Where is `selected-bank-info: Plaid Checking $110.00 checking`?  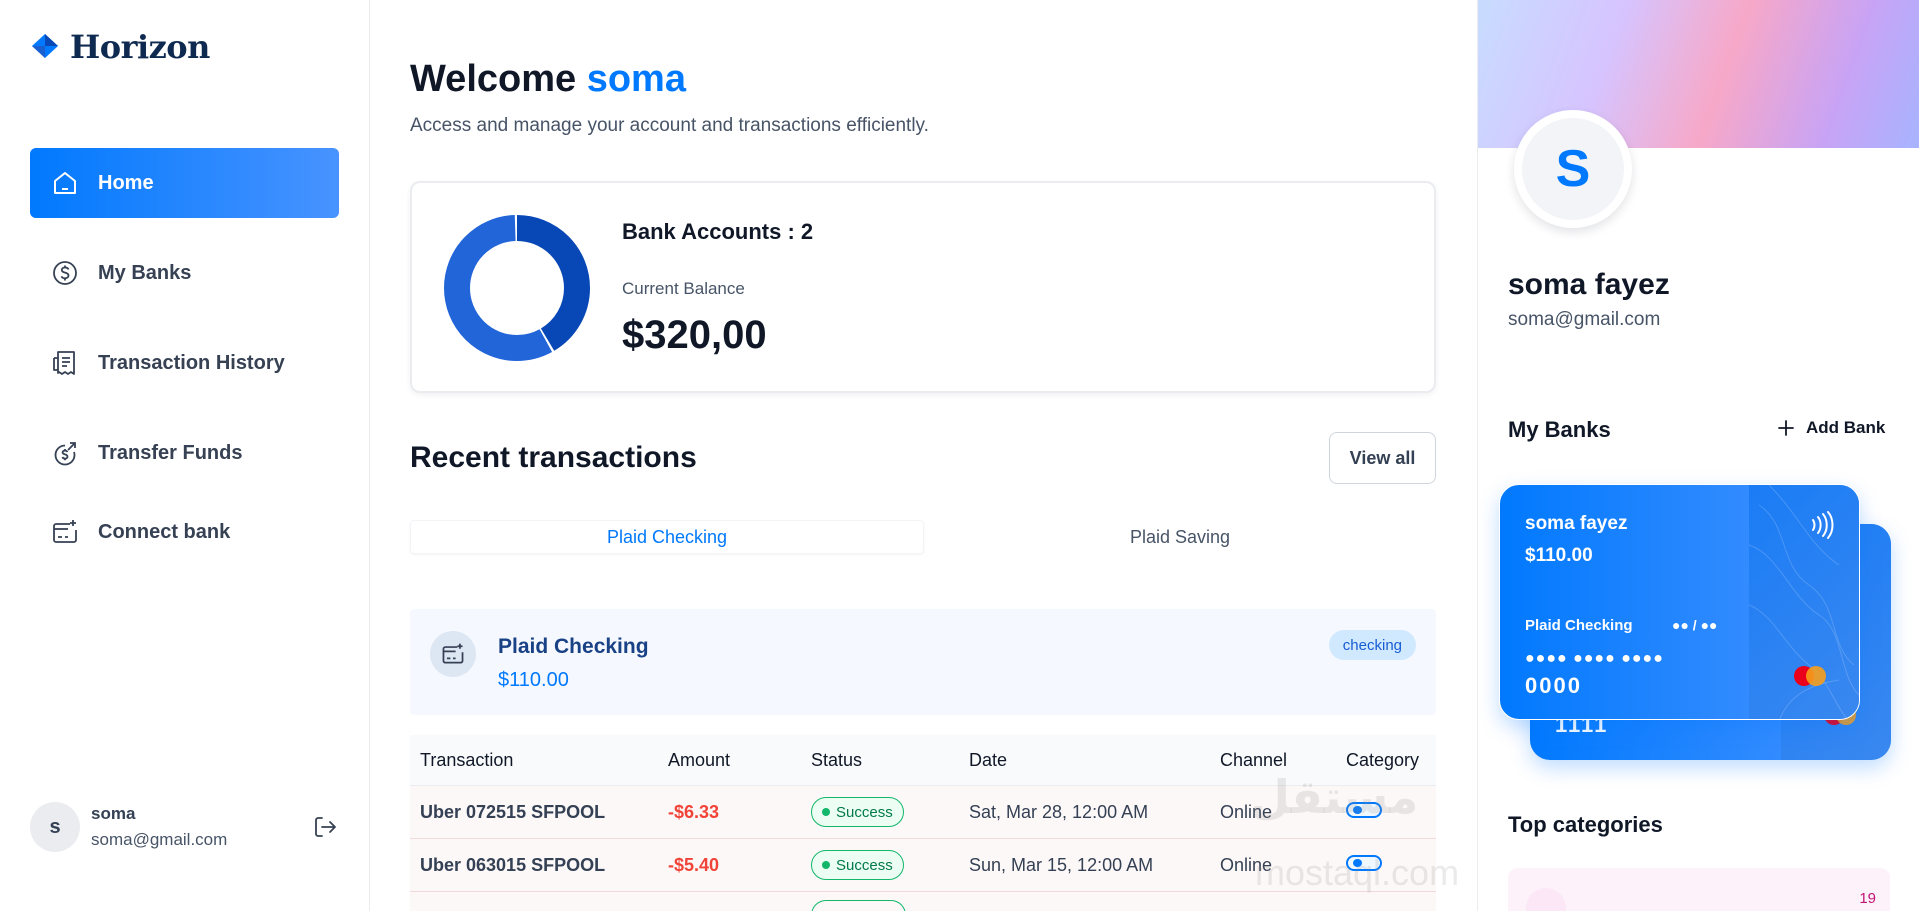 selected-bank-info: Plaid Checking $110.00 checking is located at coordinates (923, 662).